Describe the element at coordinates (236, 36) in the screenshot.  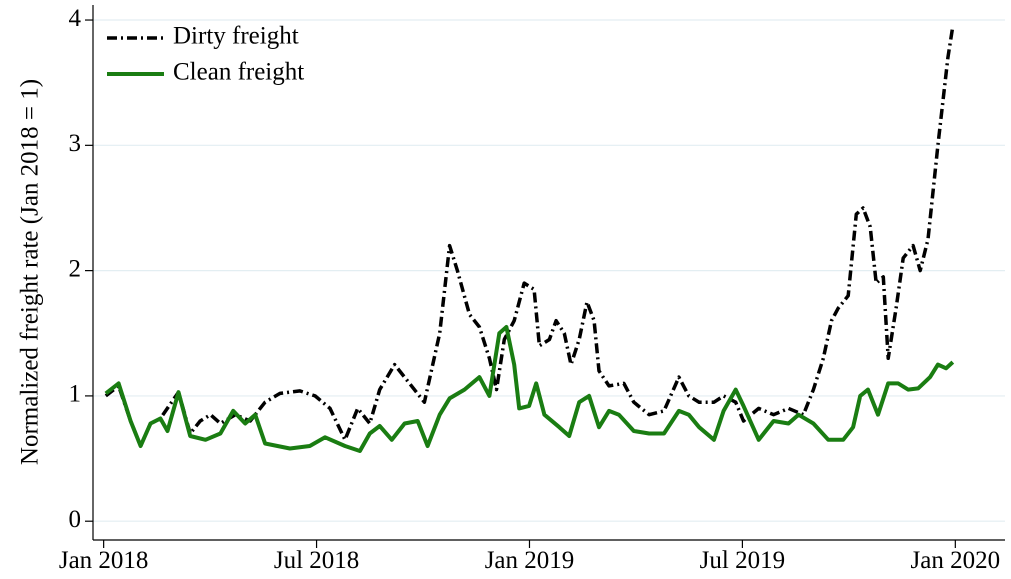
I see `legend-label: Dirty freight` at that location.